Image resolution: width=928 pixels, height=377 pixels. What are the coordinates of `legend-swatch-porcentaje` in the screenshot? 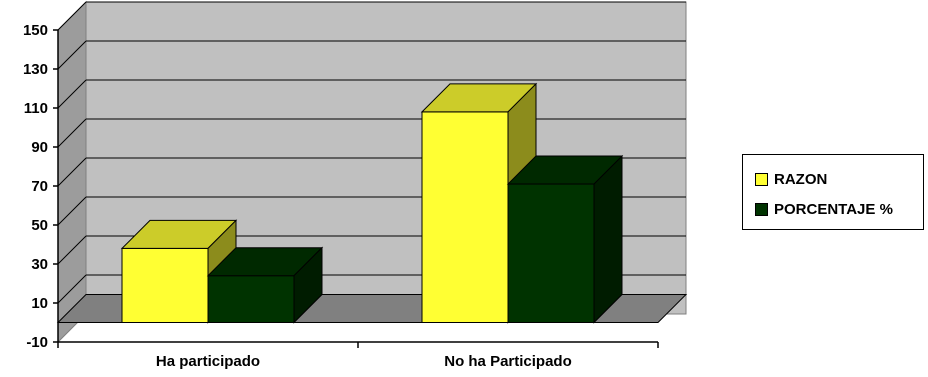 It's located at (761, 209).